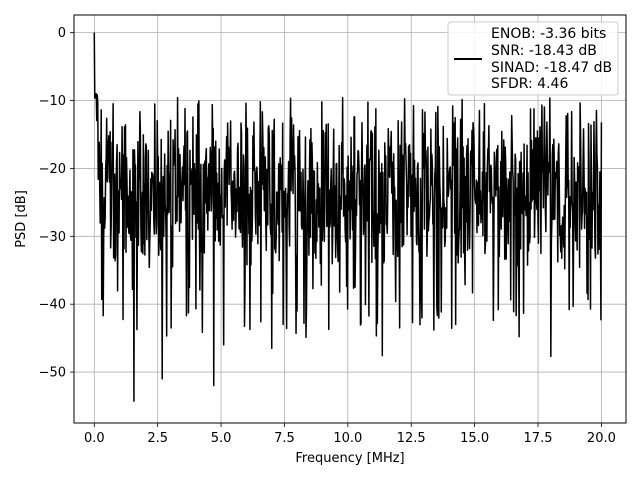 This screenshot has height=480, width=640. I want to click on y-tick-label: −50, so click(52, 373).